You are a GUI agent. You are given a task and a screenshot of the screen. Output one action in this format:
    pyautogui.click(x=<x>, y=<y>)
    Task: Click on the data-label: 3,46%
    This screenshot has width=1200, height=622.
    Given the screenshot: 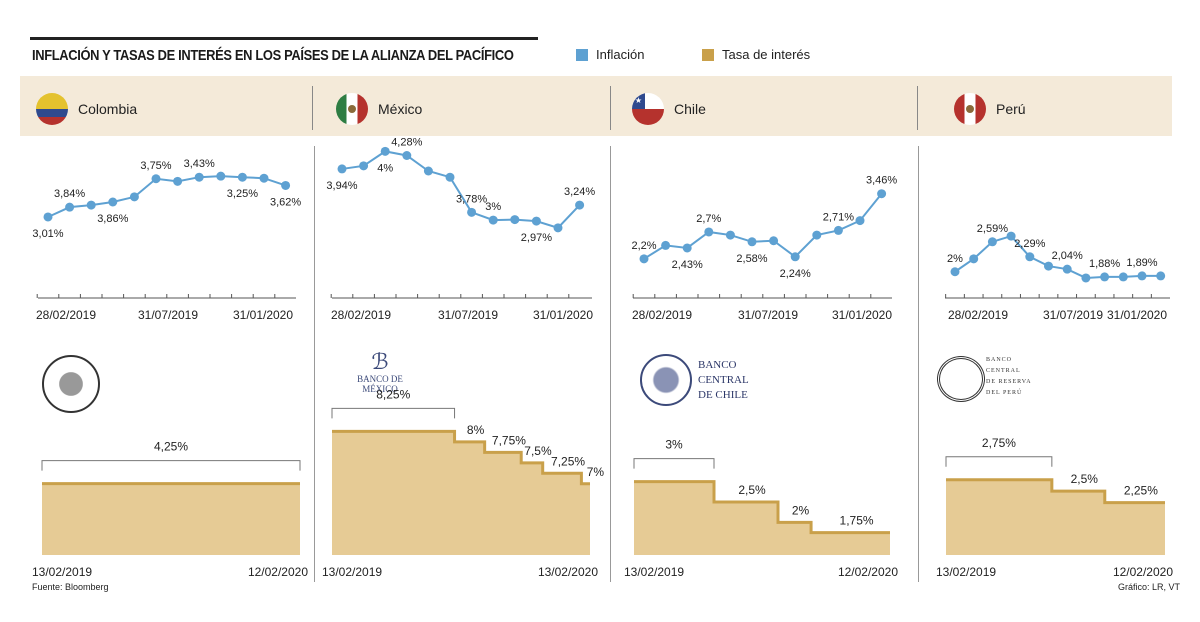 What is the action you would take?
    pyautogui.click(x=881, y=181)
    